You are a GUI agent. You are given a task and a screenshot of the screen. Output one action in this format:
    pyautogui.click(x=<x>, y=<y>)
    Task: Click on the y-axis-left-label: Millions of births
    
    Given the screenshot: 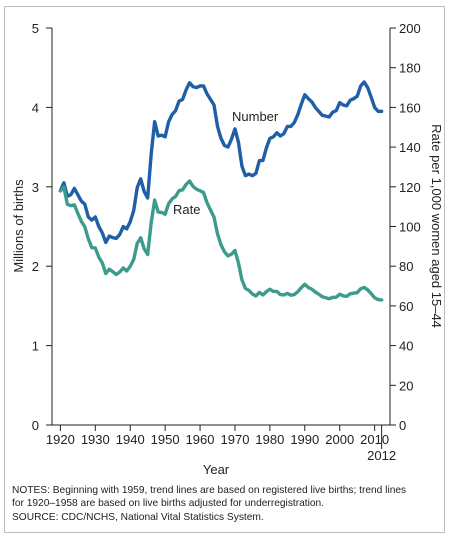 What is the action you would take?
    pyautogui.click(x=18, y=226)
    